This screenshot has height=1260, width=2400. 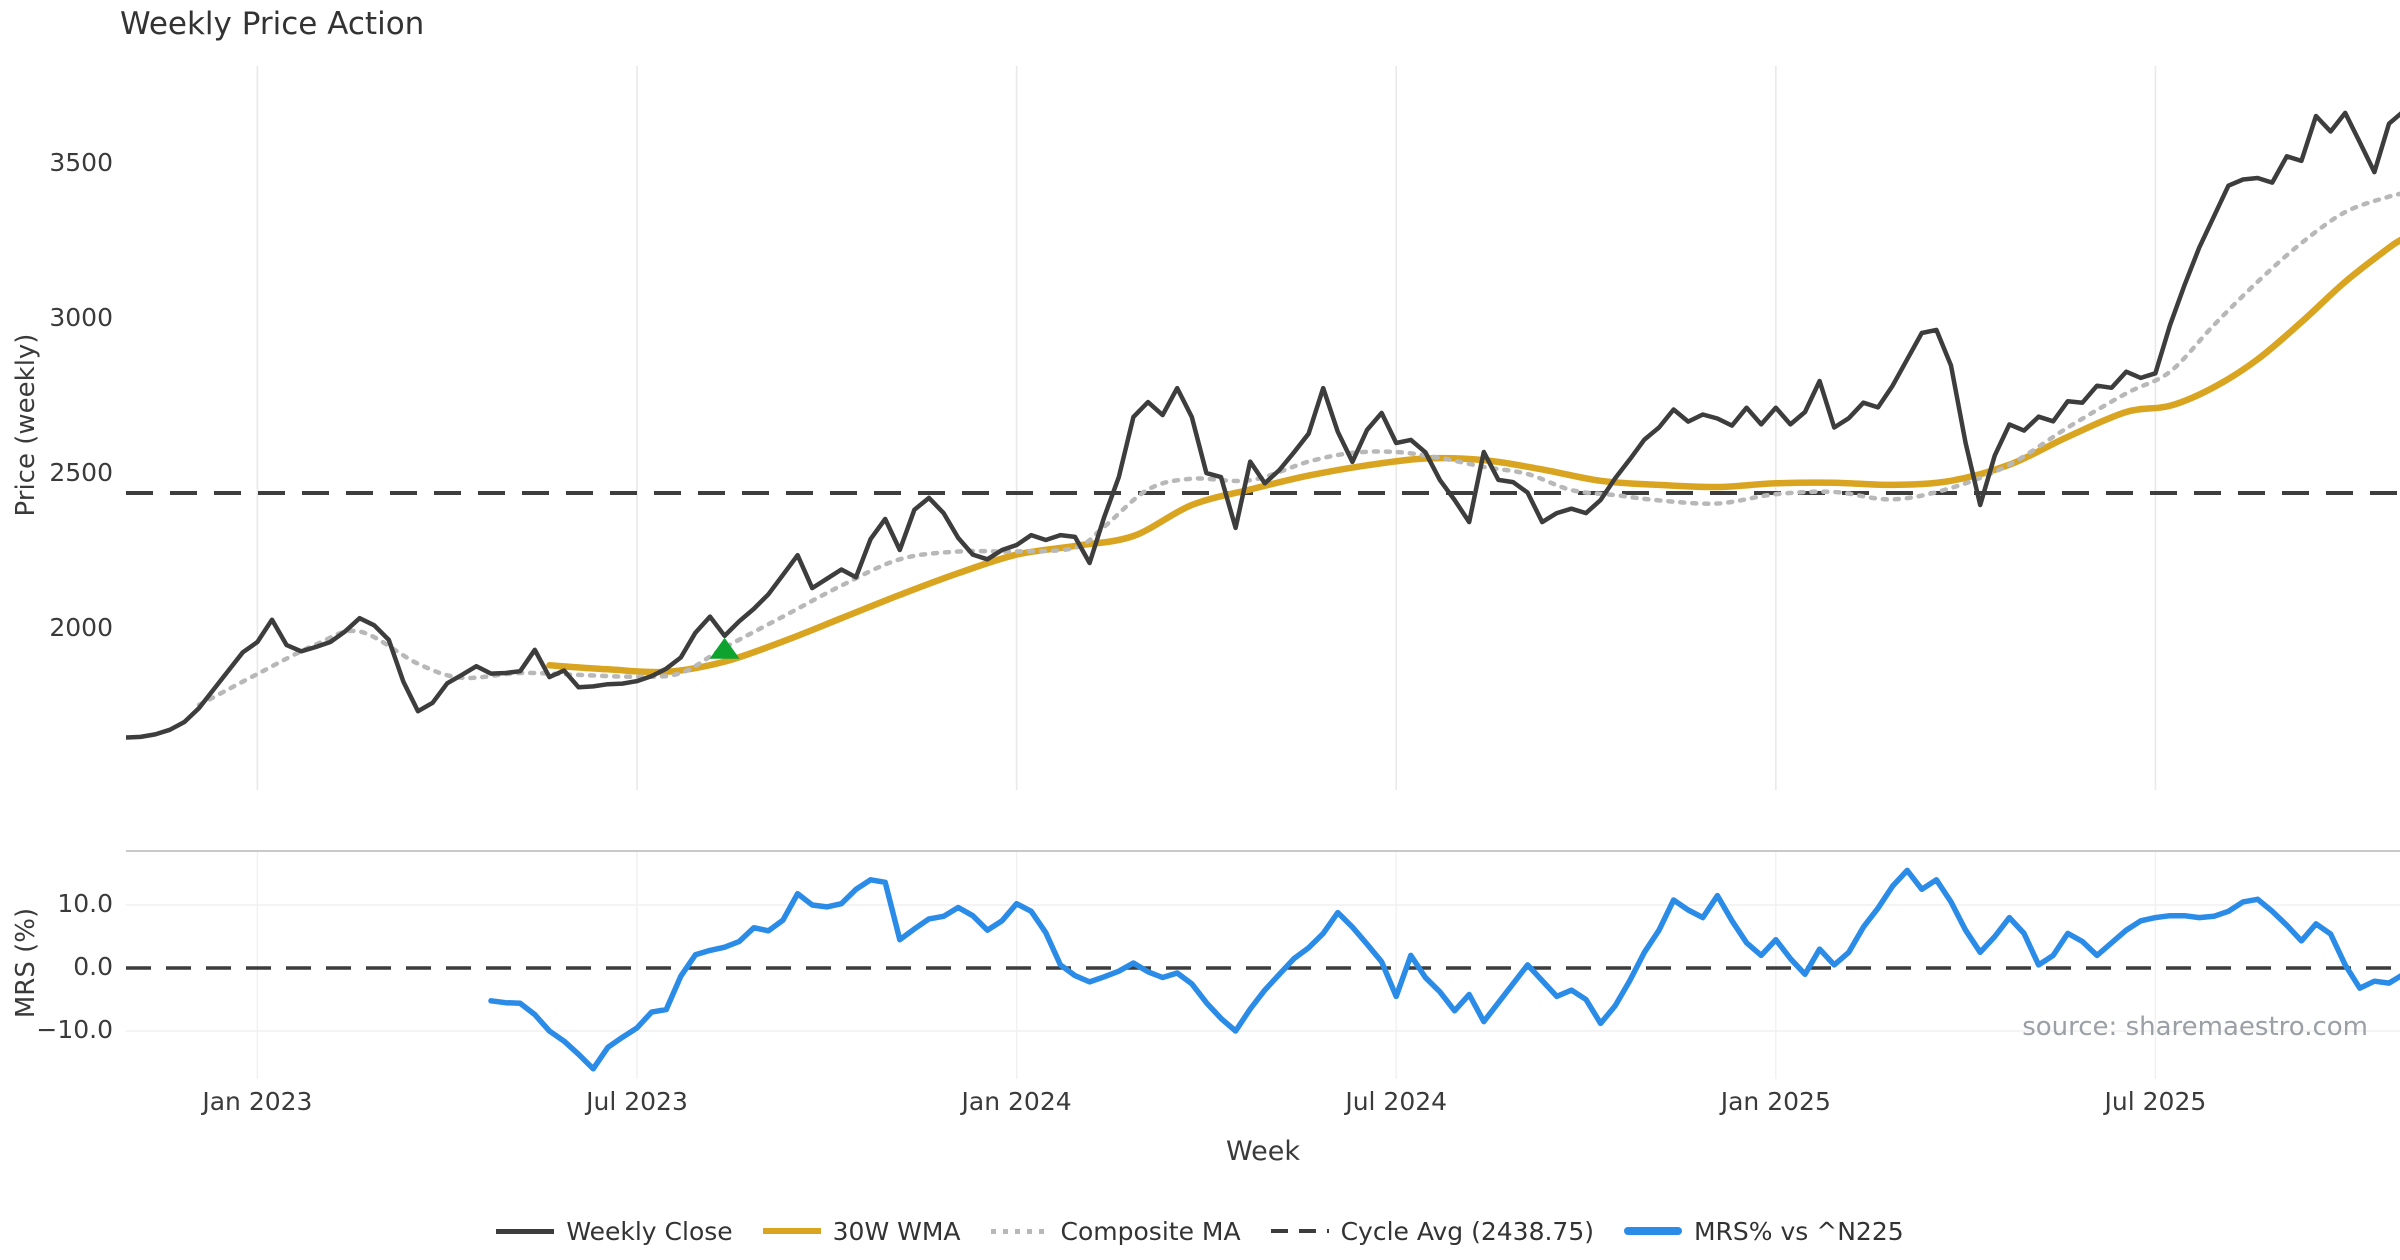 I want to click on legend-label: MRS% vs ^N225, so click(x=1798, y=1231).